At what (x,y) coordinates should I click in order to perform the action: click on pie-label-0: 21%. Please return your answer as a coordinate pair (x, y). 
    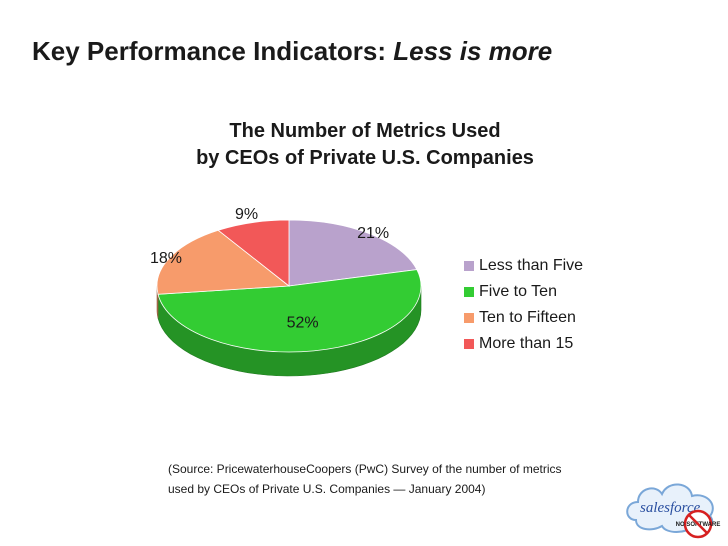
    Looking at the image, I should click on (373, 233).